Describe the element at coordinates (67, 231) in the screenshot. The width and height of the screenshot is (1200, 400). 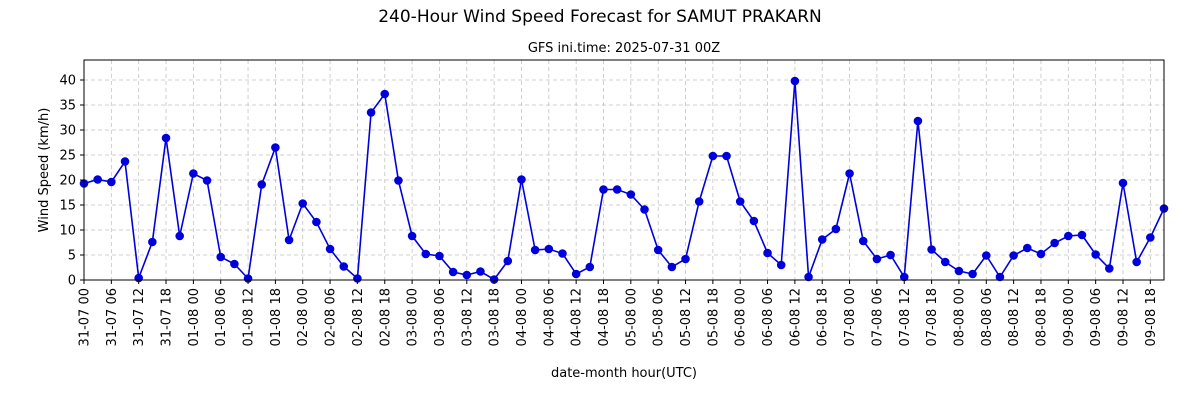
I see `y-tick-label: 10` at that location.